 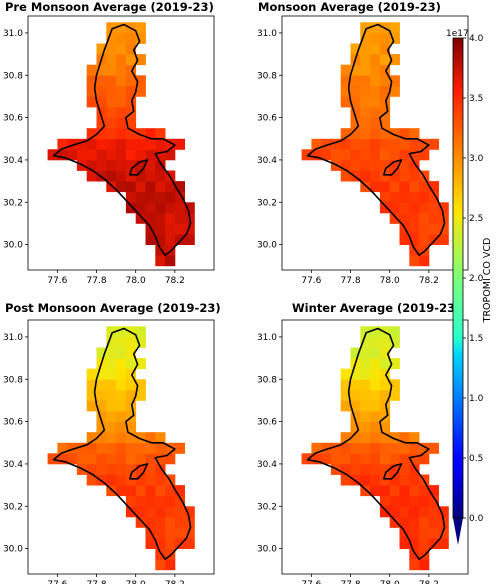 I want to click on colorbar-tick-label: 0.5, so click(x=476, y=459).